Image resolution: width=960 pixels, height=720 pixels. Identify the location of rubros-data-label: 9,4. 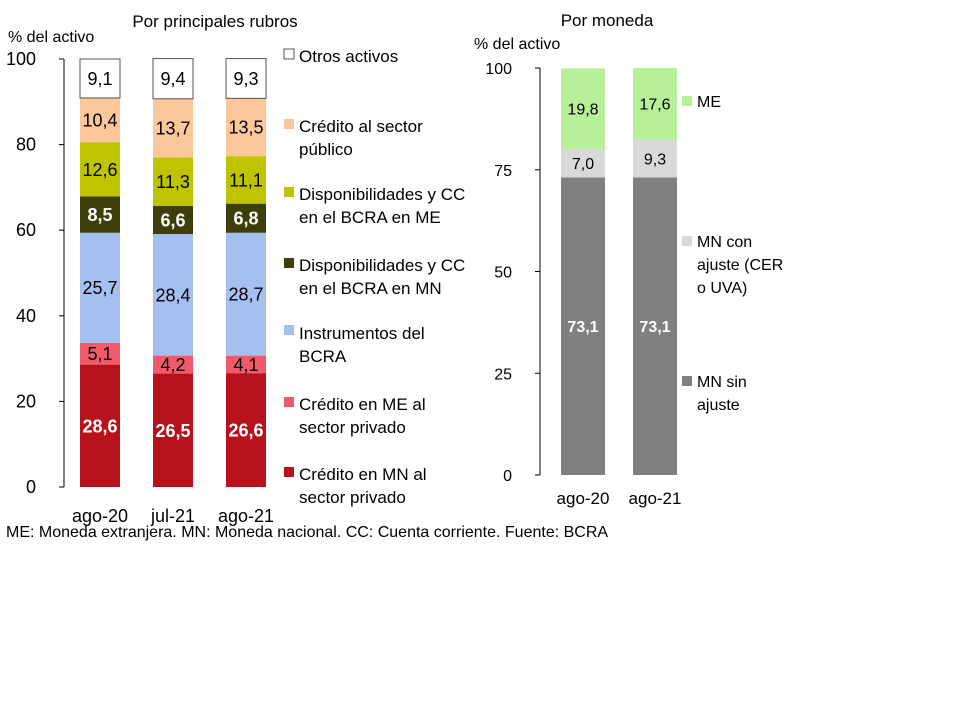
(172, 79).